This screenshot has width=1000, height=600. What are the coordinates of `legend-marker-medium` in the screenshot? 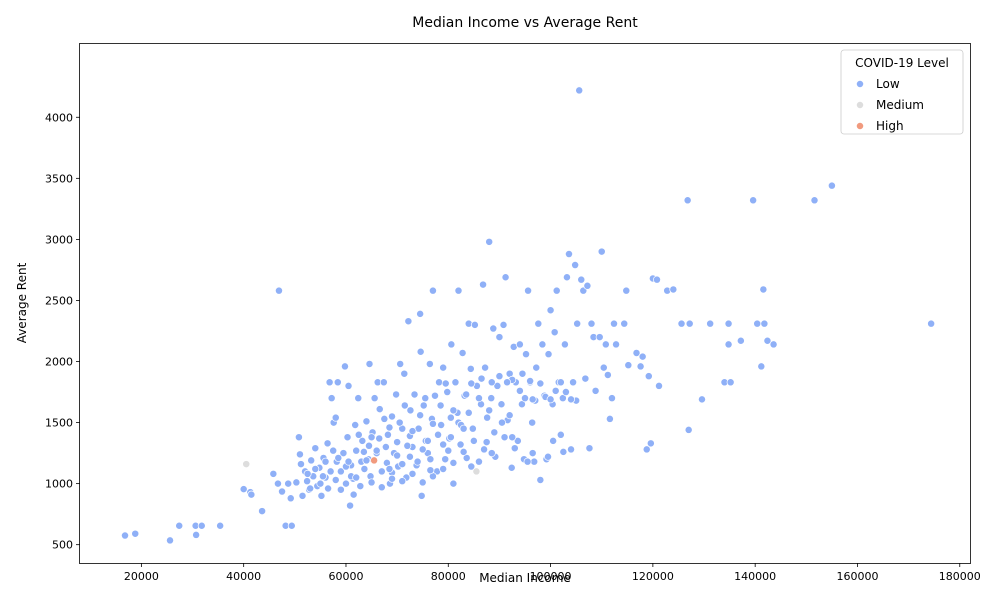 It's located at (860, 105).